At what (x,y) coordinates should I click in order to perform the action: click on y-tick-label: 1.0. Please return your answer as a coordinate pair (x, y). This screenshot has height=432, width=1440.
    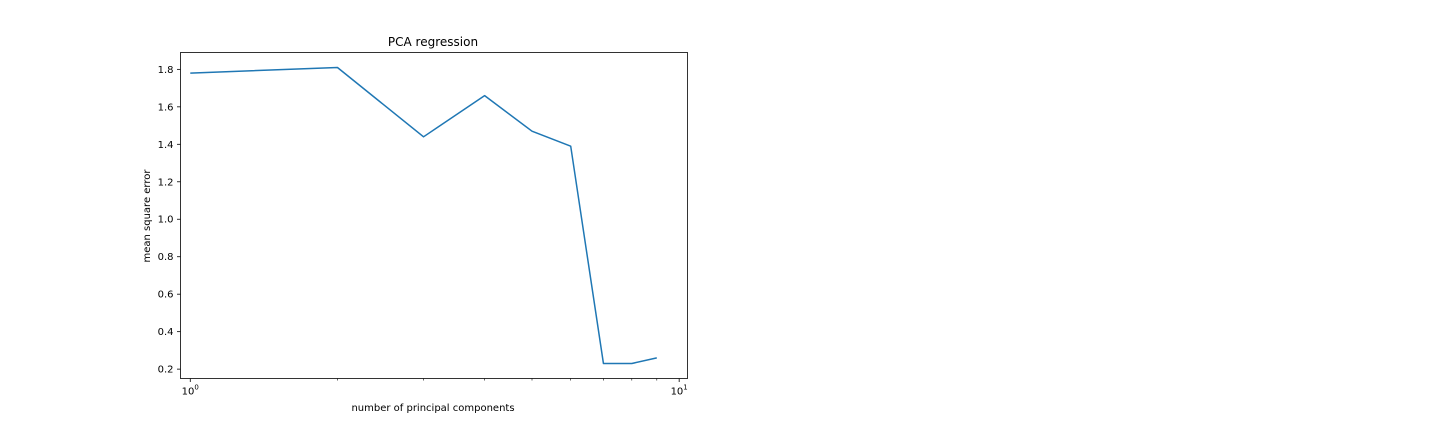
    Looking at the image, I should click on (166, 220).